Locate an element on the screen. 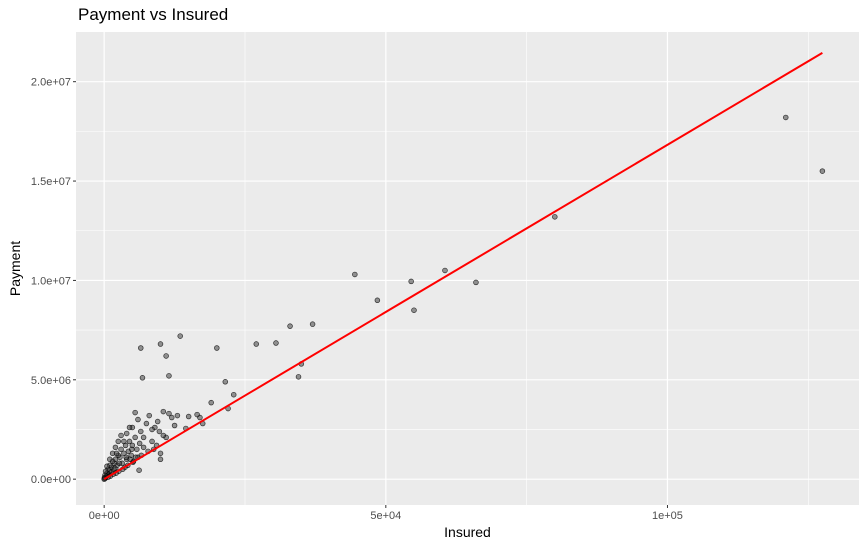 The height and width of the screenshot is (547, 865). x-tick-label: 1e+05 is located at coordinates (667, 516).